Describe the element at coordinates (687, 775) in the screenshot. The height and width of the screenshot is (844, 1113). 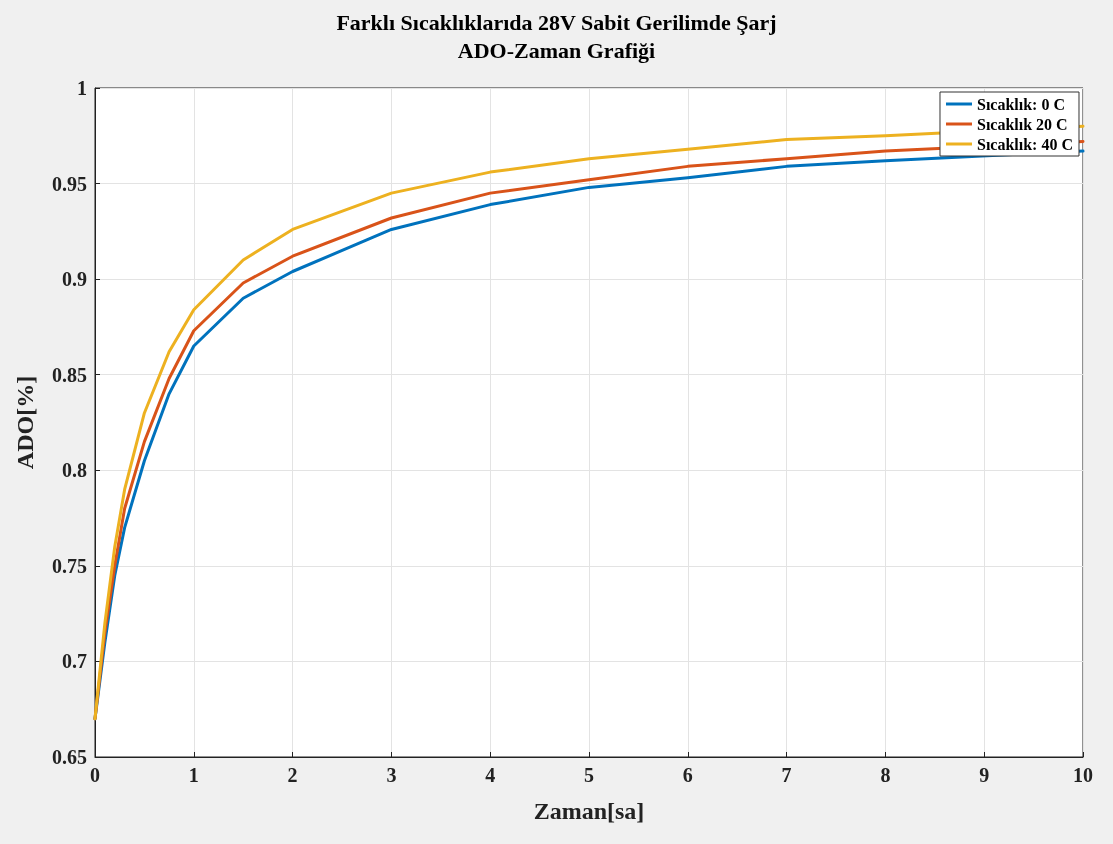
I see `x-tick-label: 6` at that location.